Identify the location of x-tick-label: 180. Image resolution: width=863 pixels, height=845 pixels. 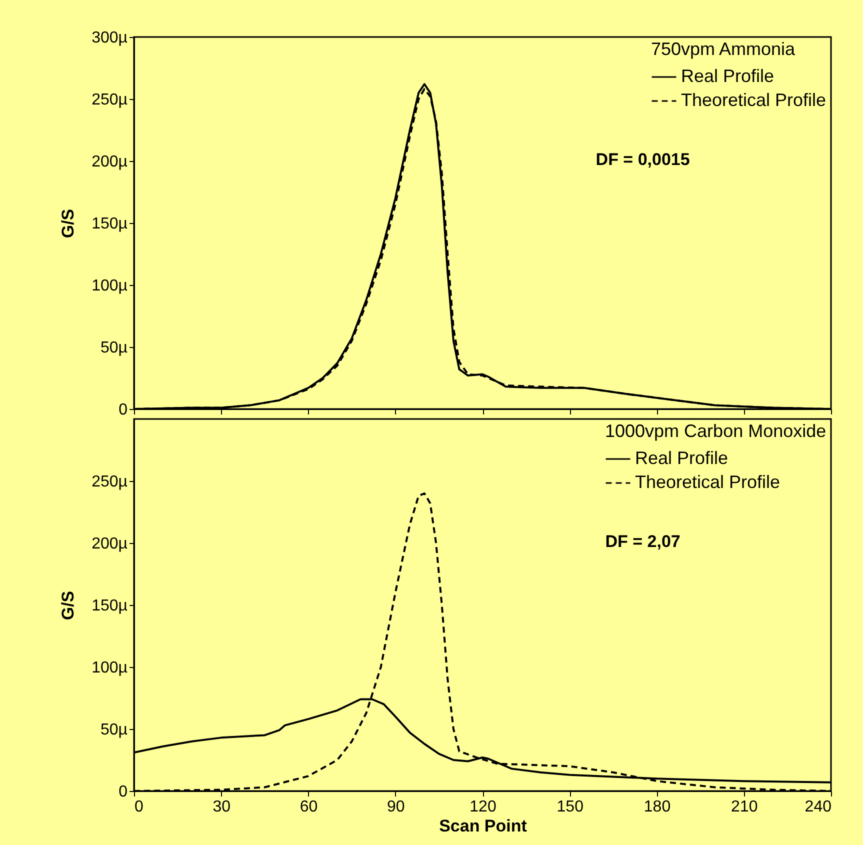
(657, 807).